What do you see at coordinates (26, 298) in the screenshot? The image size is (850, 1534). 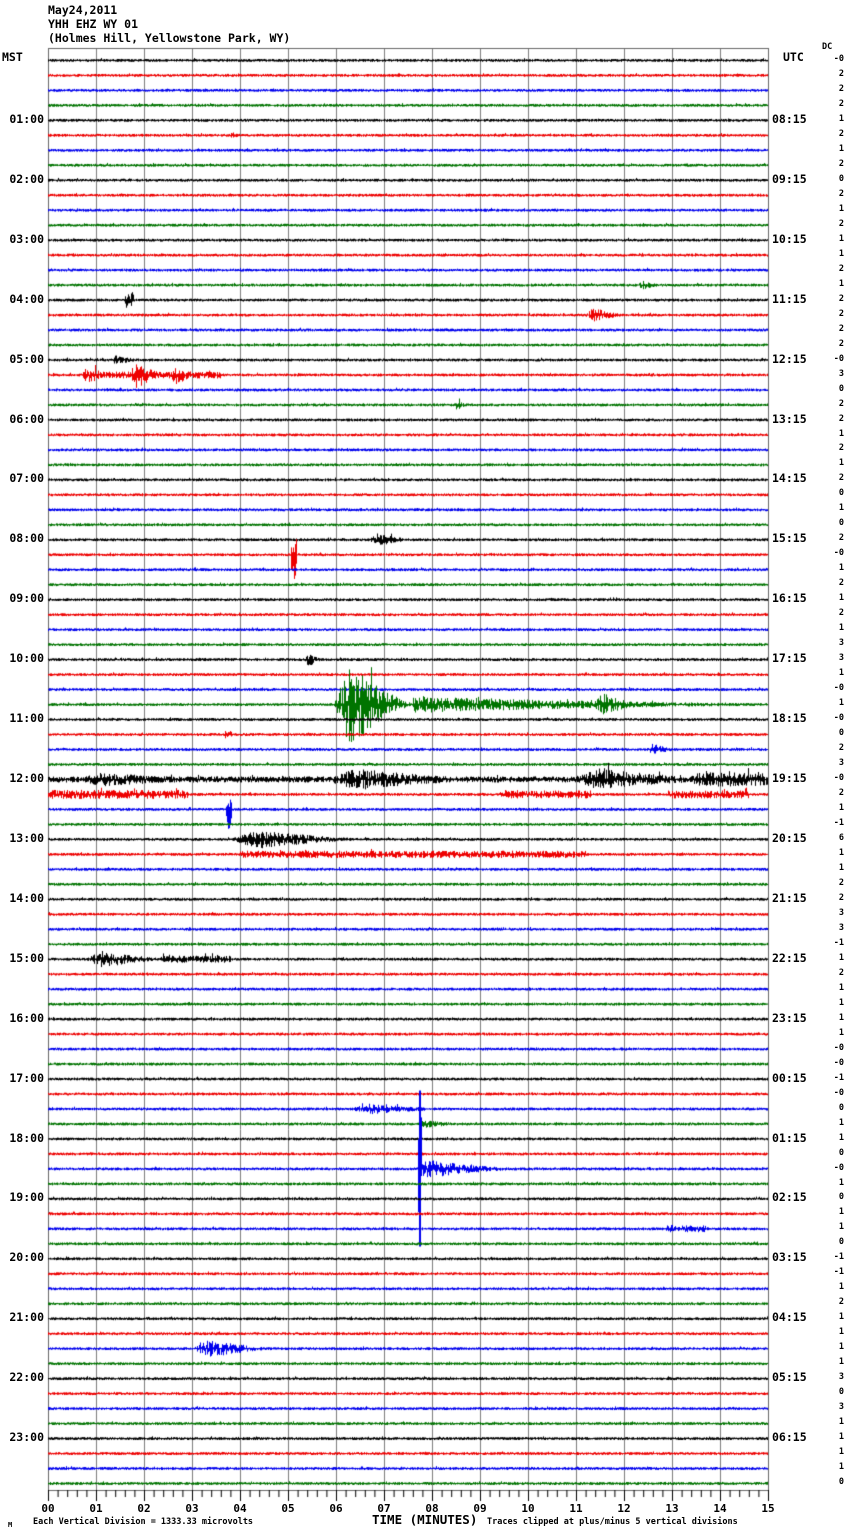 I see `left-time-label: 04:00` at bounding box center [26, 298].